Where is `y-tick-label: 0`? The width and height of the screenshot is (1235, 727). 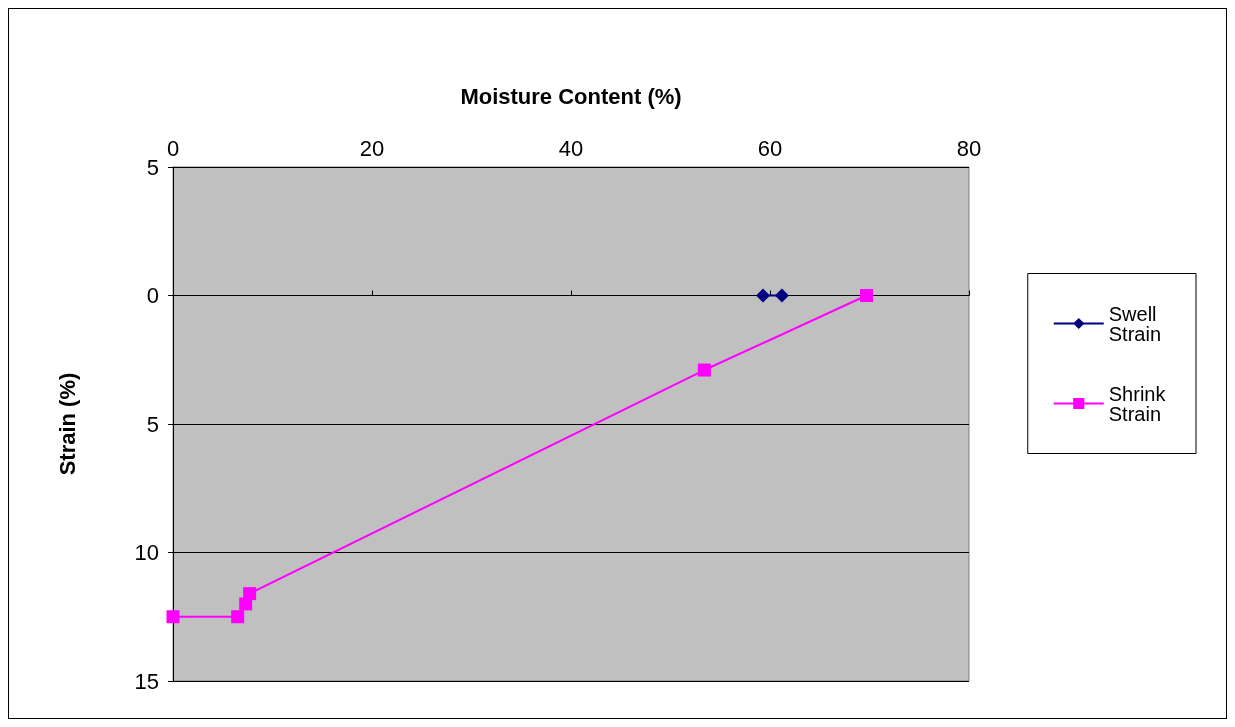
y-tick-label: 0 is located at coordinates (152, 295).